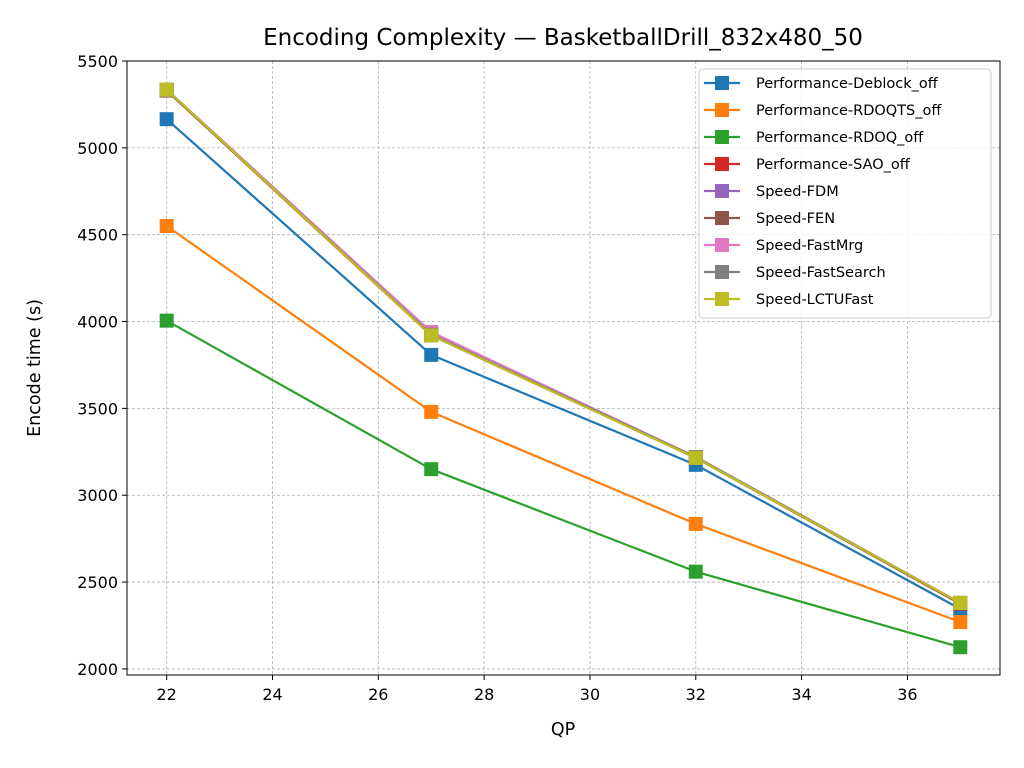 The width and height of the screenshot is (1024, 768). Describe the element at coordinates (696, 694) in the screenshot. I see `x-tick-label: 32` at that location.